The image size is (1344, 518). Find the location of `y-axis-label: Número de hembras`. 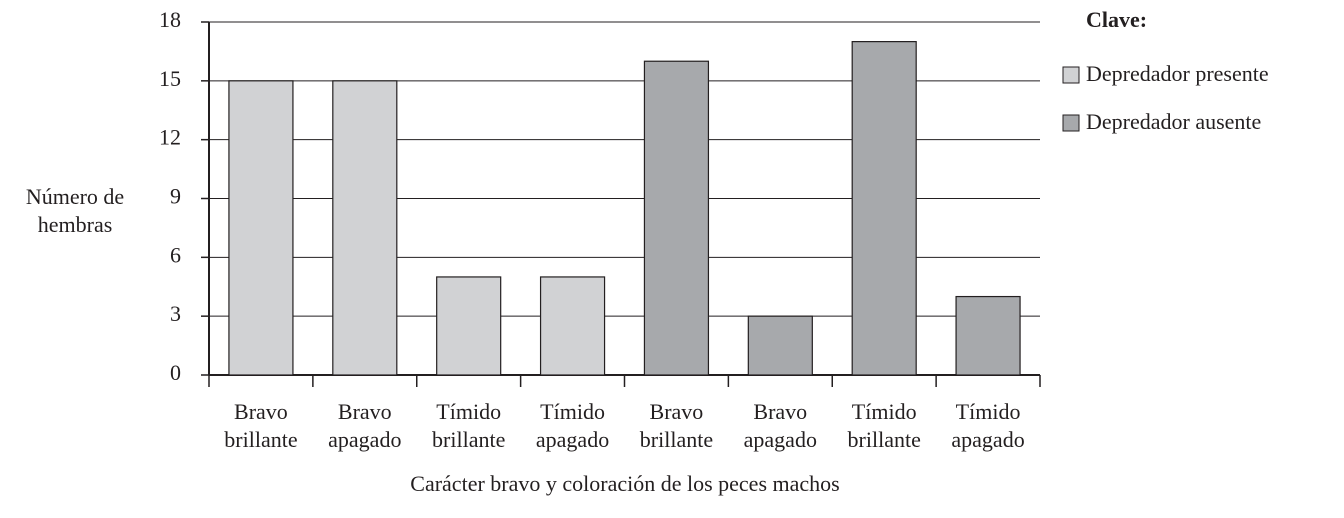

y-axis-label: Número de hembras is located at coordinates (75, 210).